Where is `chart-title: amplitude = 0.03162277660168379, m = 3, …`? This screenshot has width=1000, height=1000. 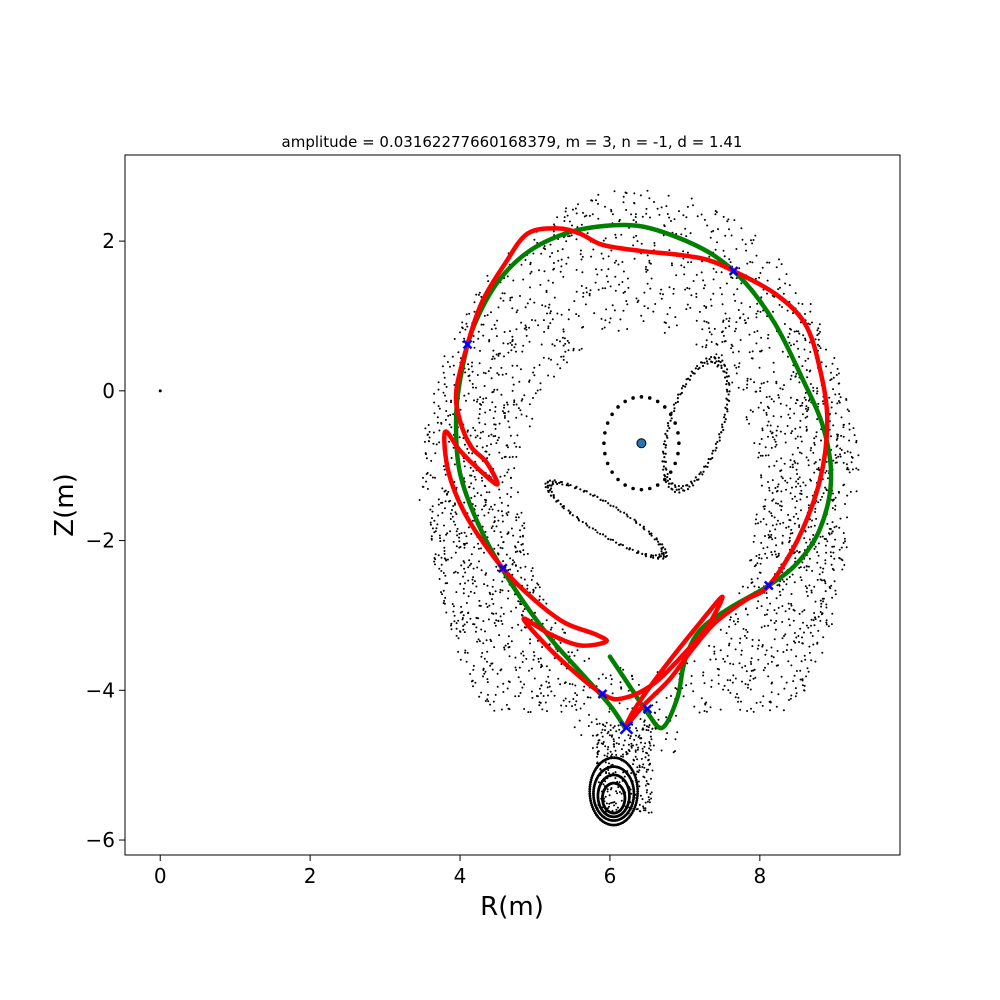
chart-title: amplitude = 0.03162277660168379, m = 3, … is located at coordinates (512, 142).